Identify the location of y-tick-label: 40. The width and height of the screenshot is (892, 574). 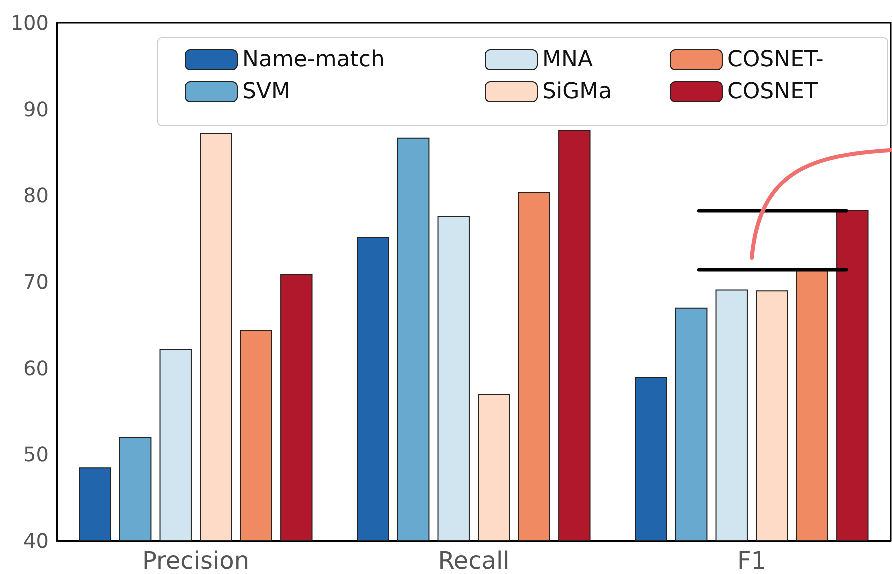
(36, 541).